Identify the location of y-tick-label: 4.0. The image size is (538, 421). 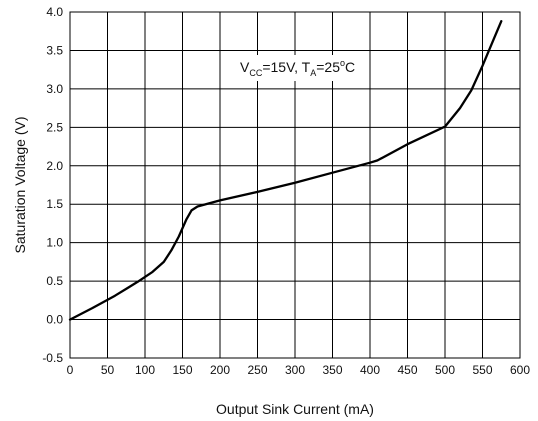
(54, 12).